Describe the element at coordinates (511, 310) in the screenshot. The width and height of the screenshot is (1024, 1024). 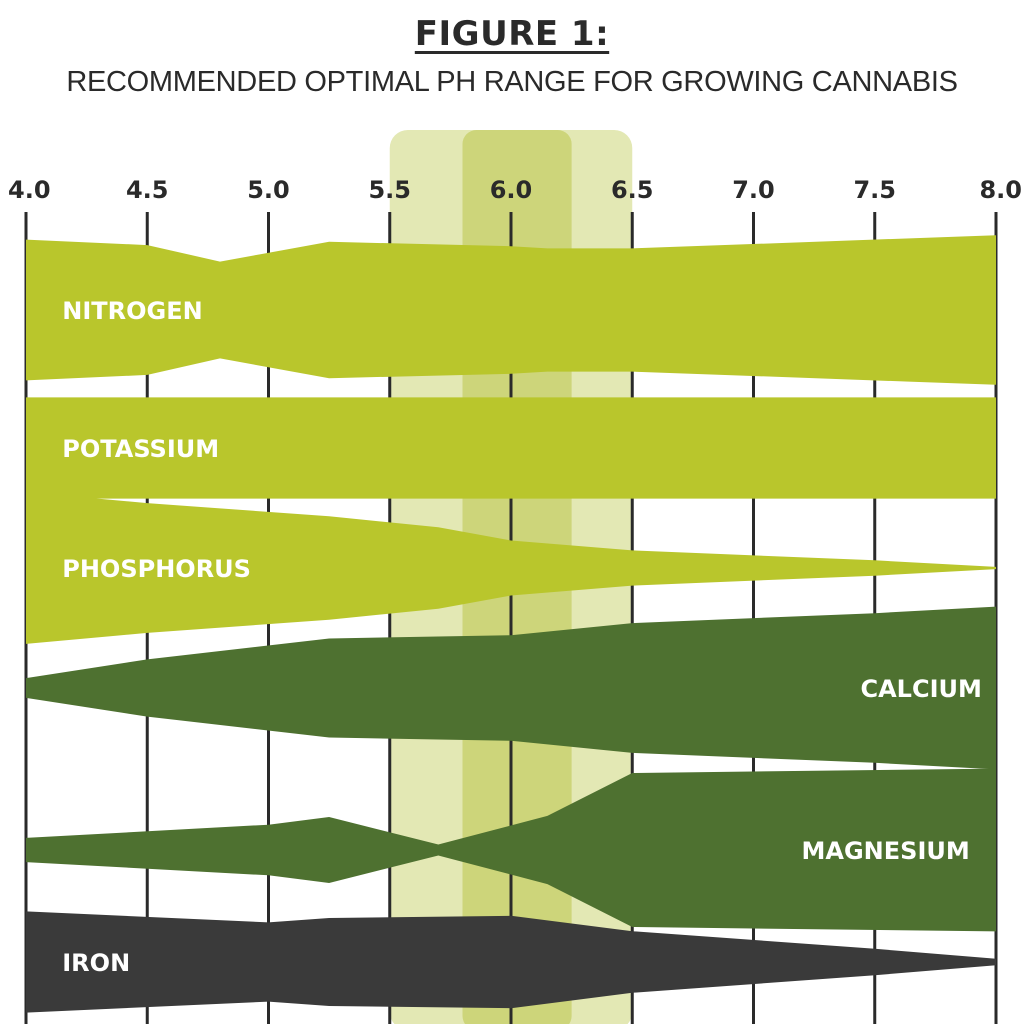
I see `band-nitrogen` at that location.